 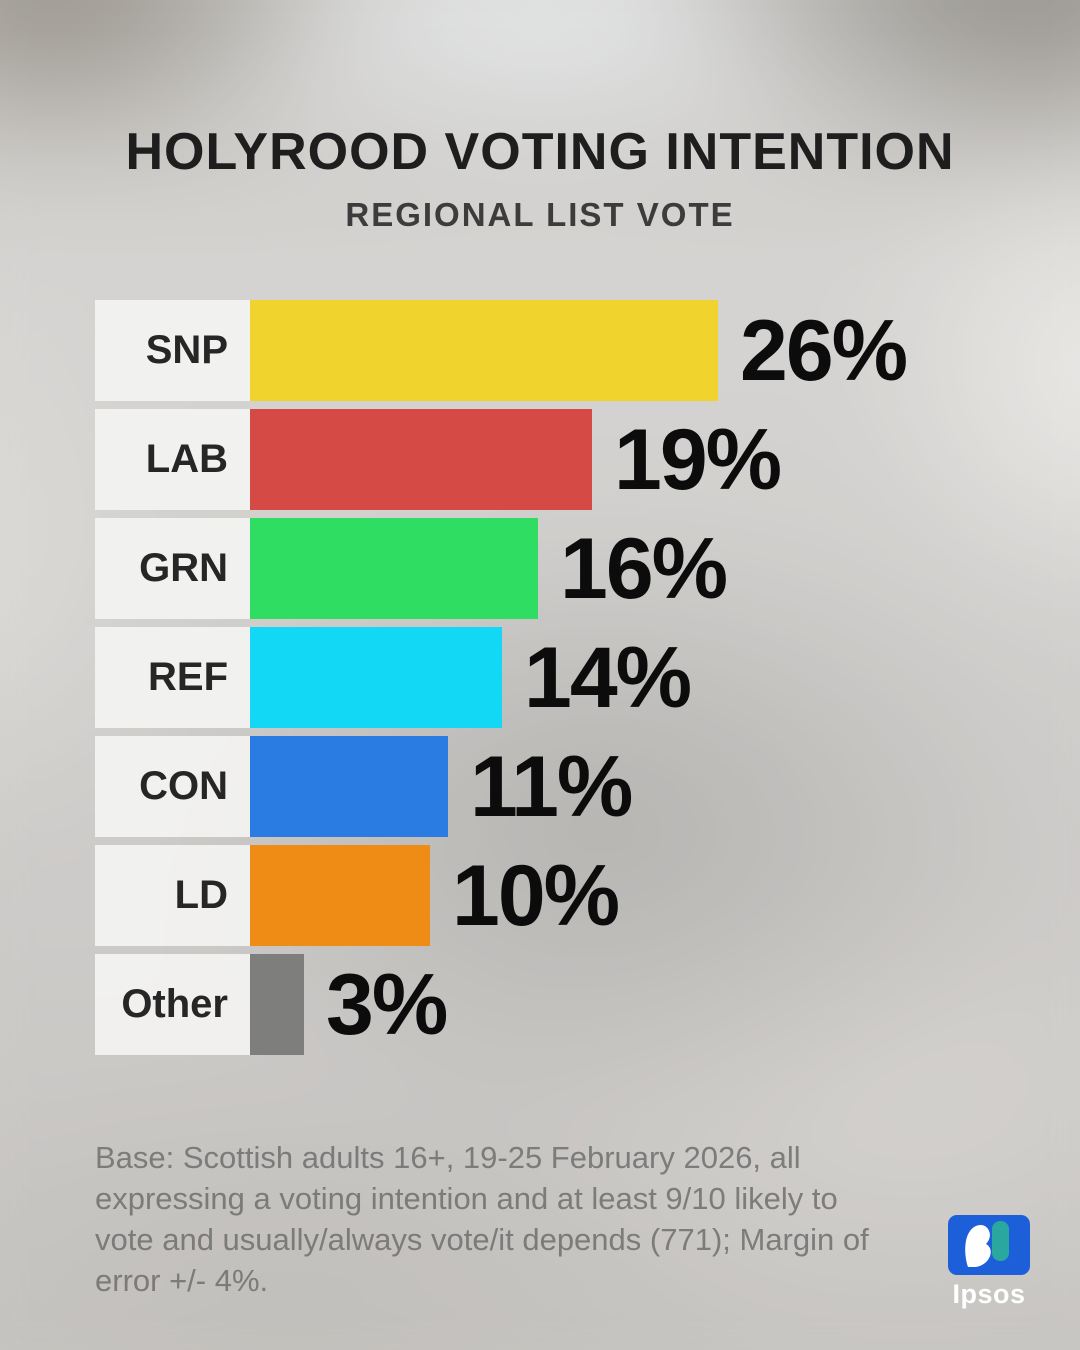 What do you see at coordinates (340, 895) in the screenshot?
I see `bar-ld` at bounding box center [340, 895].